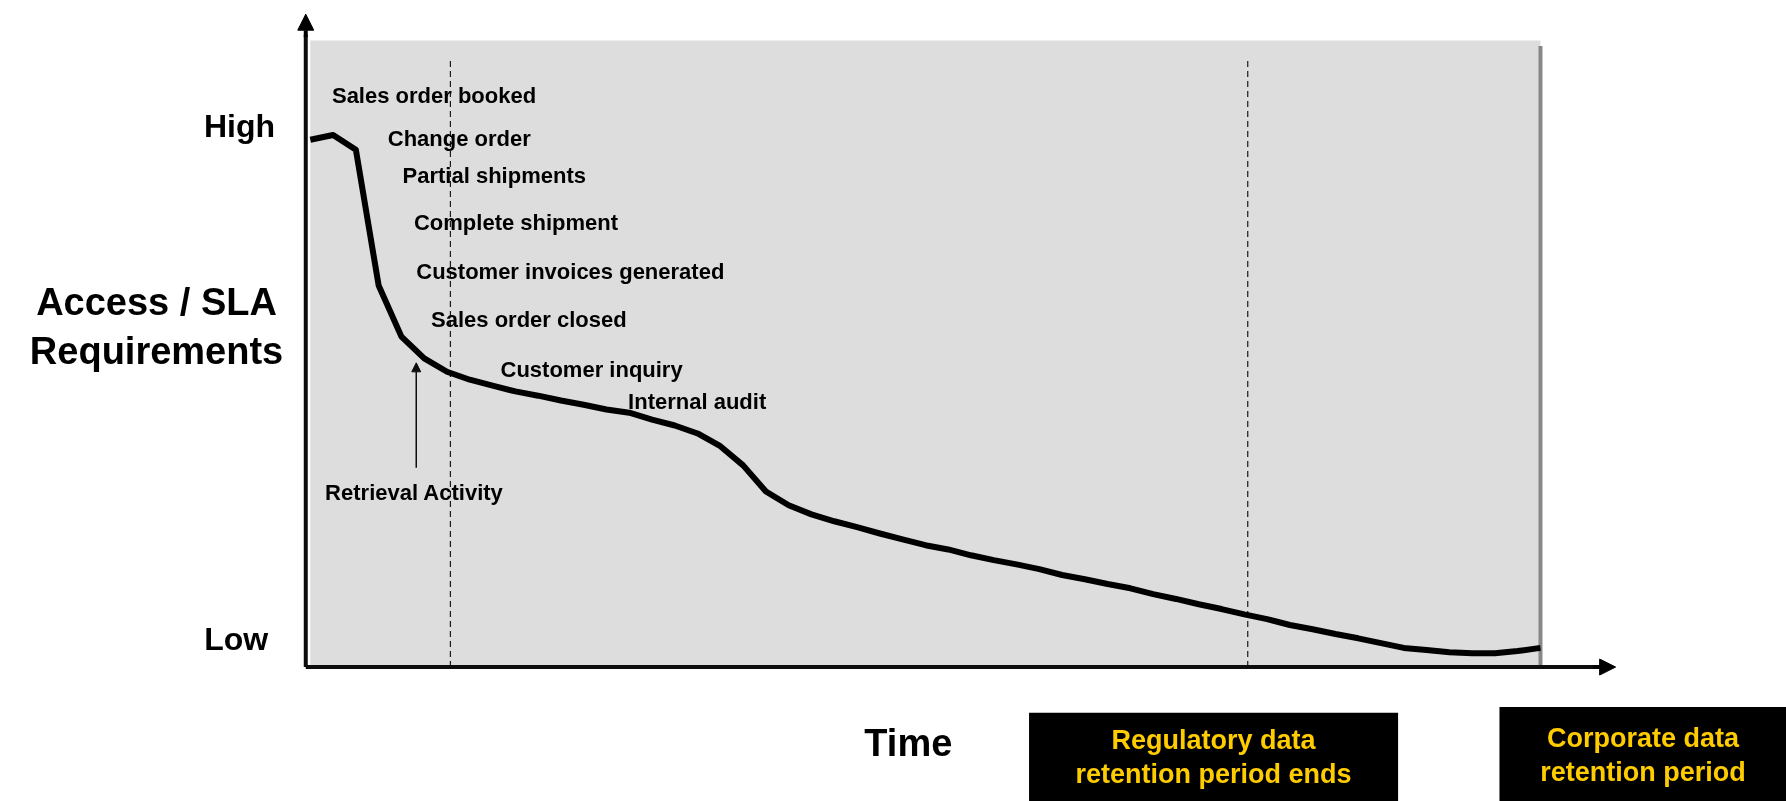 Image resolution: width=1786 pixels, height=801 pixels. Describe the element at coordinates (414, 493) in the screenshot. I see `annotation: Retrieval Activity` at that location.